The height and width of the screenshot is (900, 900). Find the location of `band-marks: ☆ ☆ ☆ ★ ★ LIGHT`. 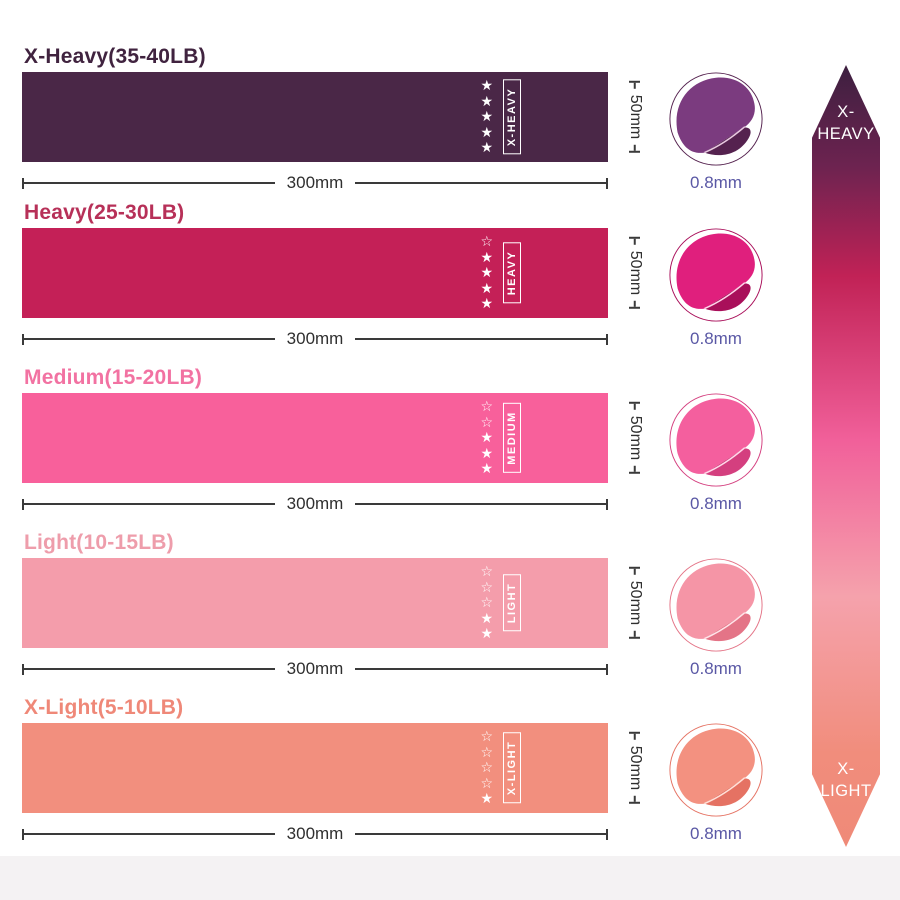

band-marks: ☆ ☆ ☆ ★ ★ LIGHT is located at coordinates (502, 603).